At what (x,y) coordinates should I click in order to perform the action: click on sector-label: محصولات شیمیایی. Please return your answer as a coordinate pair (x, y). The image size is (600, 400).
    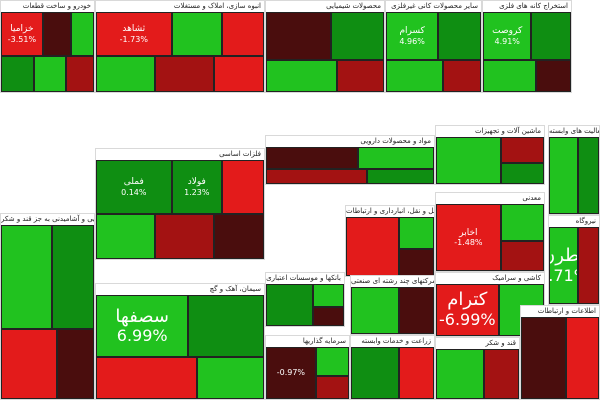
    Looking at the image, I should click on (325, 6).